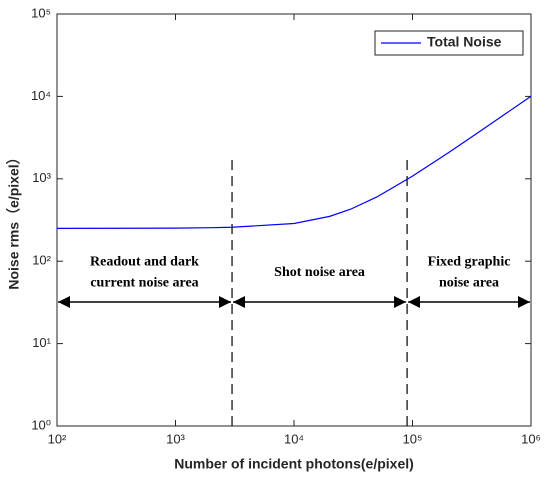 The height and width of the screenshot is (479, 550). What do you see at coordinates (144, 262) in the screenshot?
I see `region-label: Readout and dark` at bounding box center [144, 262].